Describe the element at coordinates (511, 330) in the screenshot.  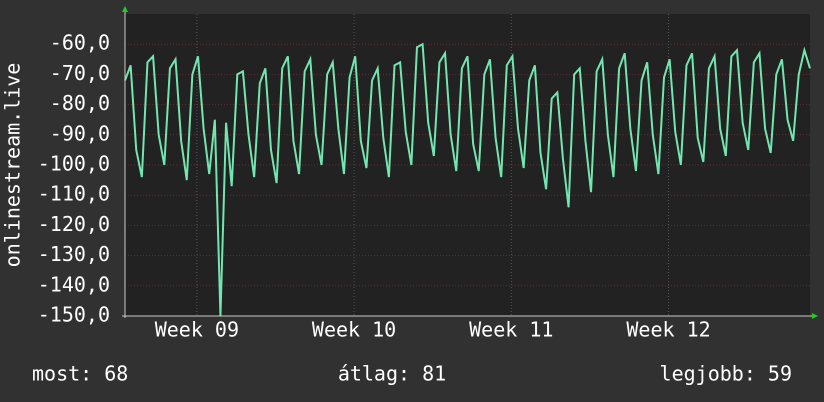
I see `x-tick-label: Week 11` at that location.